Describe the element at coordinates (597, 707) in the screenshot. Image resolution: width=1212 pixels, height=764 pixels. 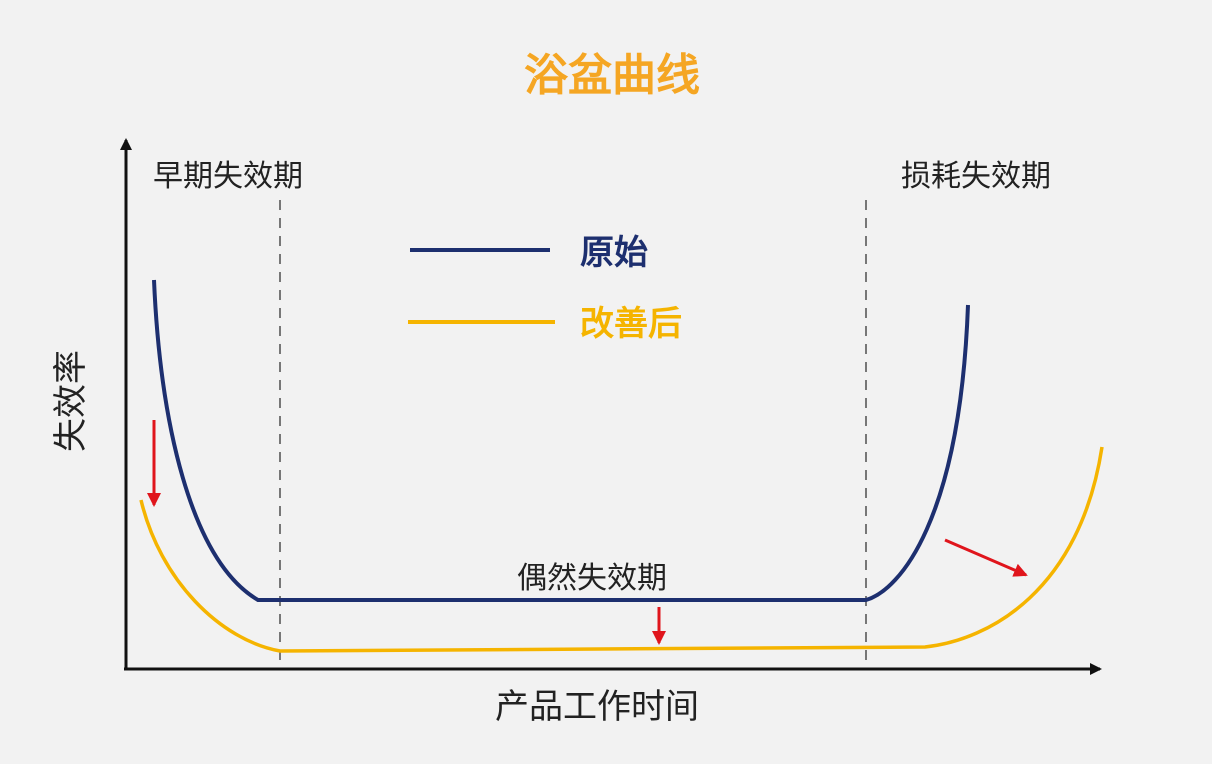
I see `x-axis-label: 产品工作时间` at that location.